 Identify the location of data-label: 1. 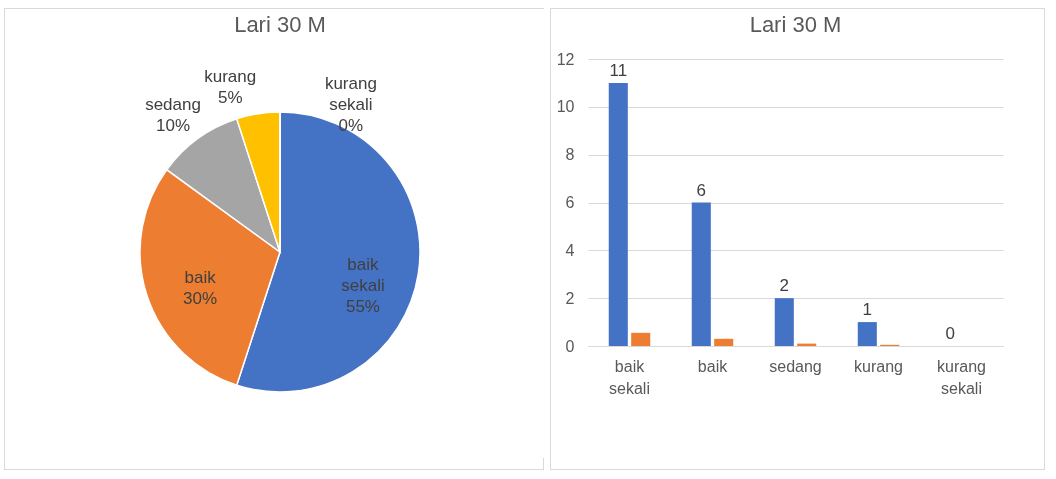
(867, 310).